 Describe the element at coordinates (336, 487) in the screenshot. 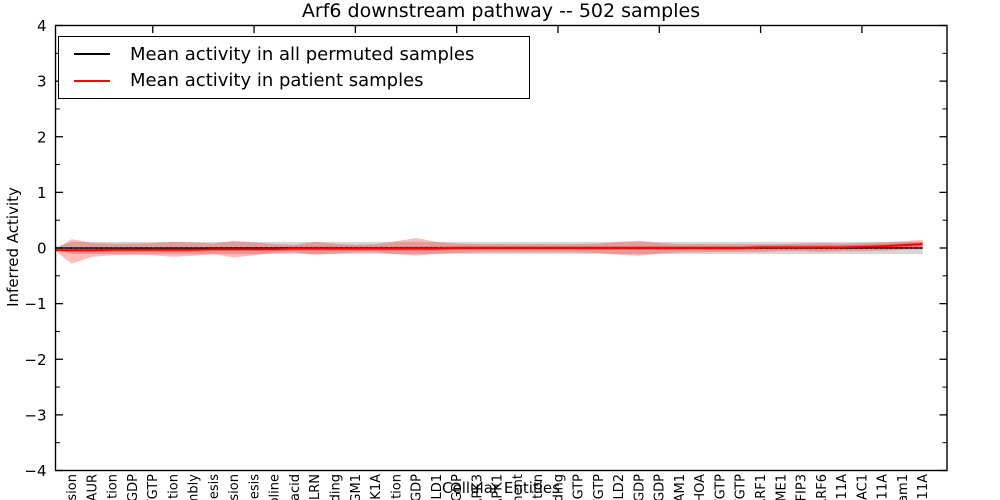

I see `x-tick-label: fibronectin binding` at that location.